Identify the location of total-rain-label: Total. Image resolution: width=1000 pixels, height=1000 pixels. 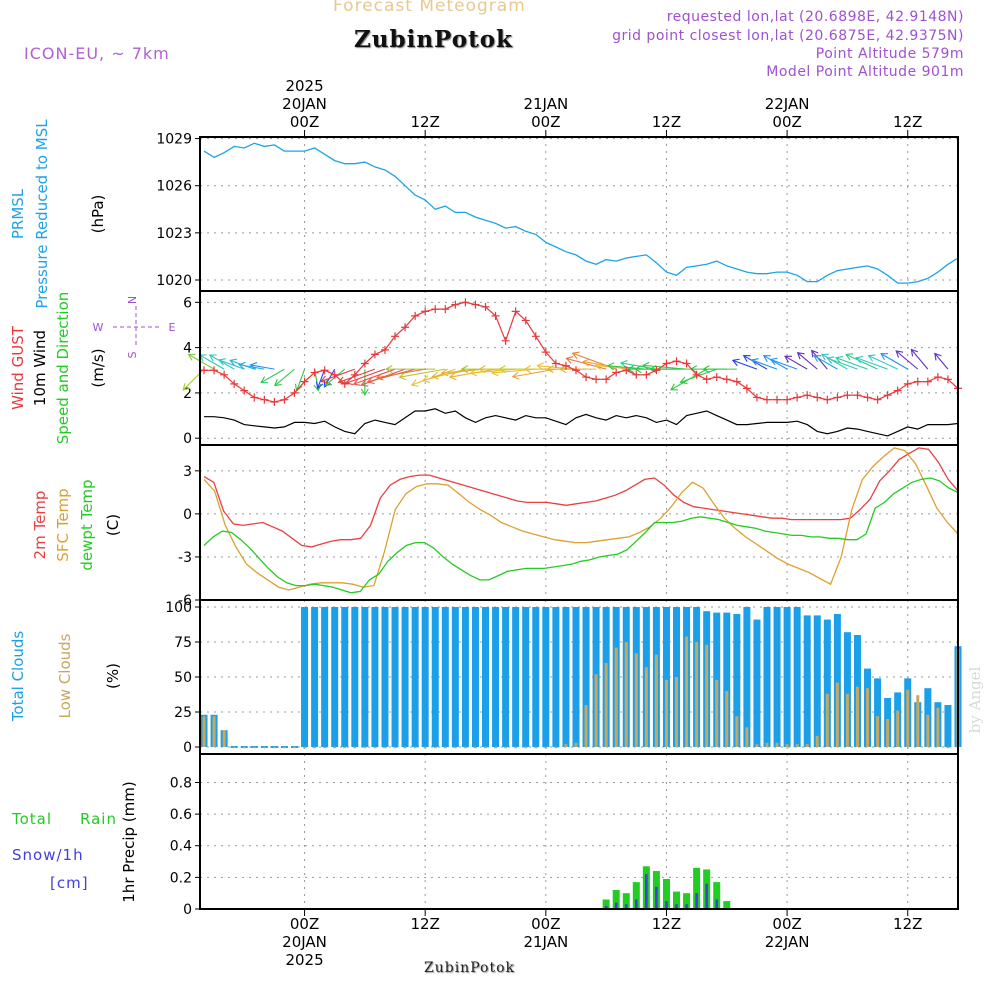
(31, 819).